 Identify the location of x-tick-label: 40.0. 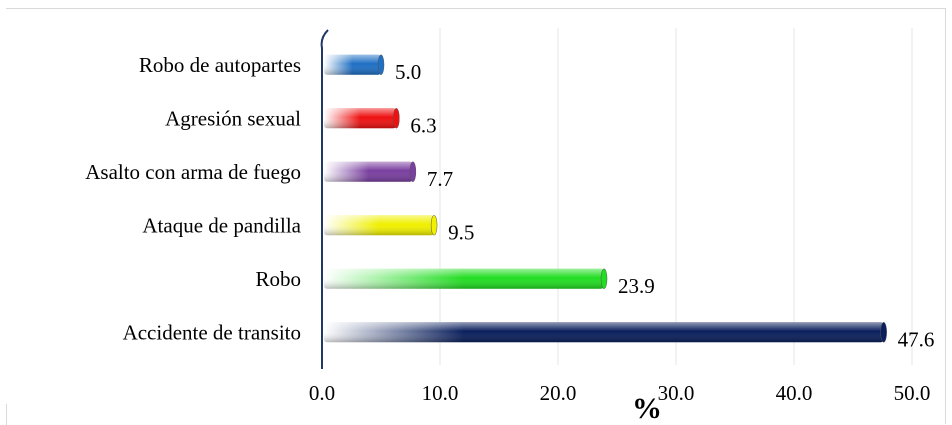
(794, 393).